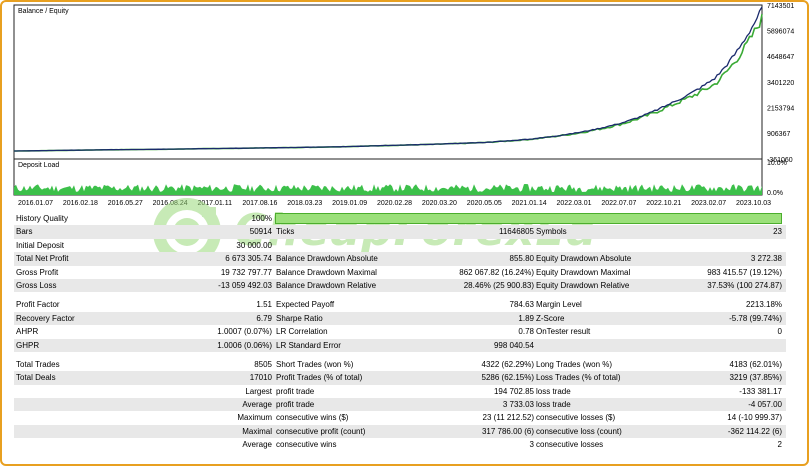  I want to click on y-tick-label: 3401220, so click(780, 83).